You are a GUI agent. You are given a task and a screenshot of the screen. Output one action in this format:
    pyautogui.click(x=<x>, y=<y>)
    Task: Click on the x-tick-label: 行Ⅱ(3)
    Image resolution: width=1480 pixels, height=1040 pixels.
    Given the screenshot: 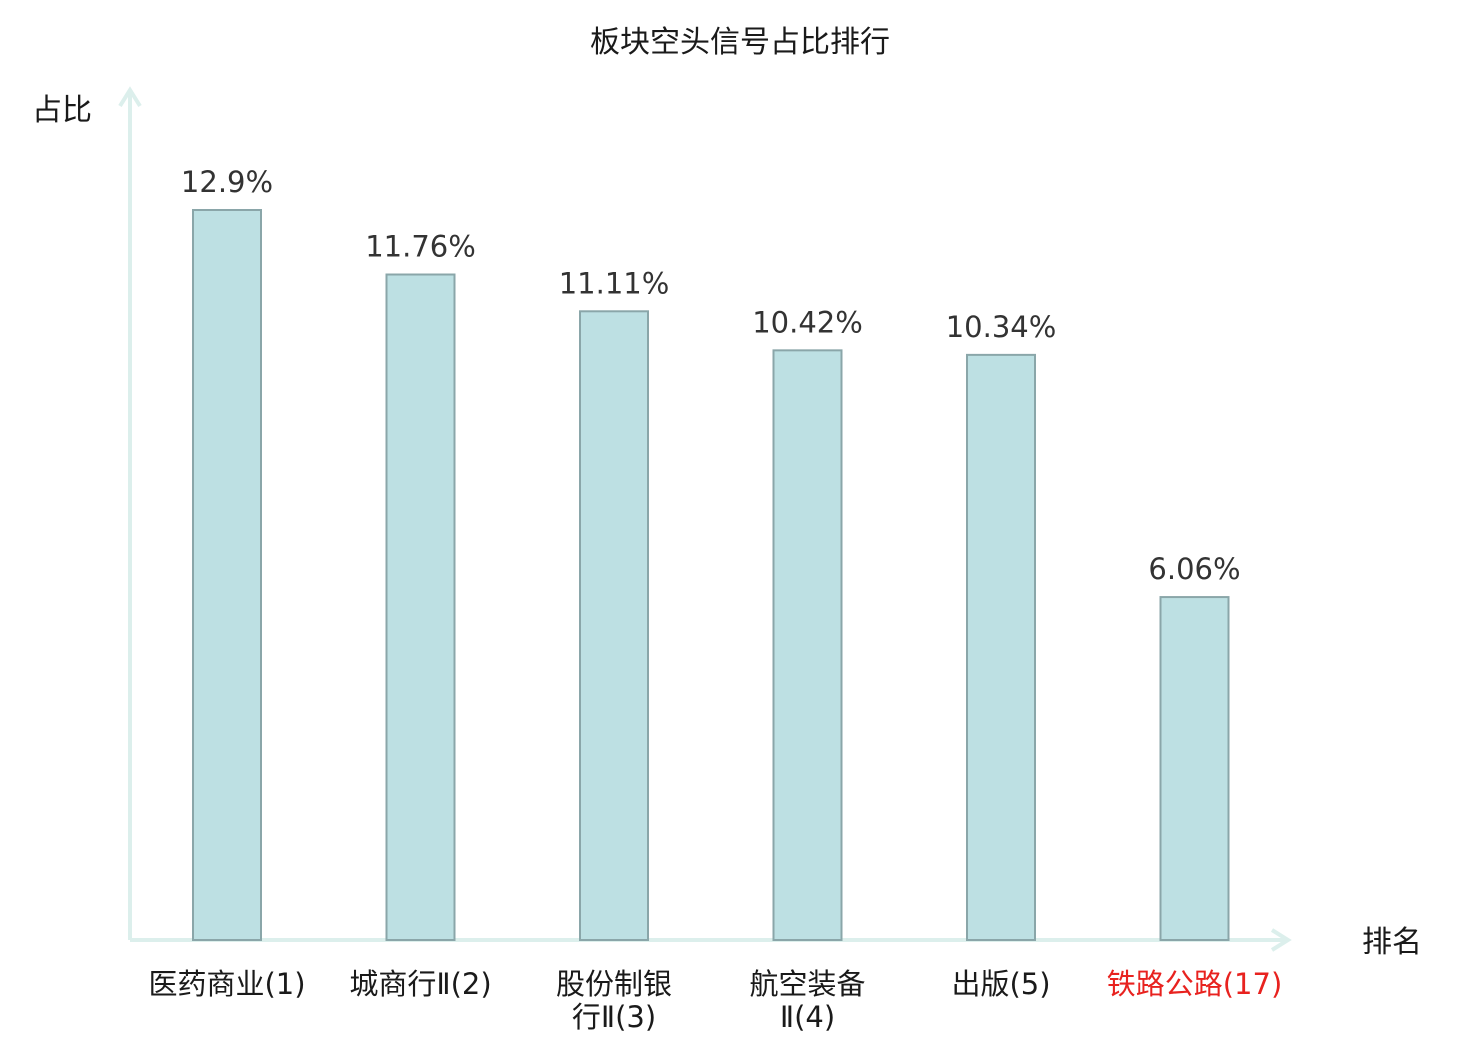 What is the action you would take?
    pyautogui.click(x=614, y=1017)
    